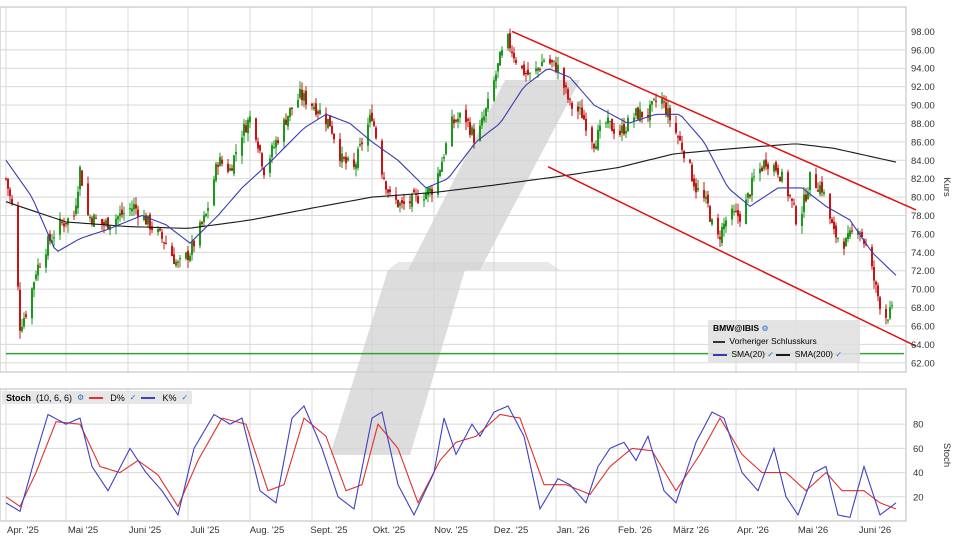 The height and width of the screenshot is (545, 960). I want to click on d-swatch, so click(96, 397).